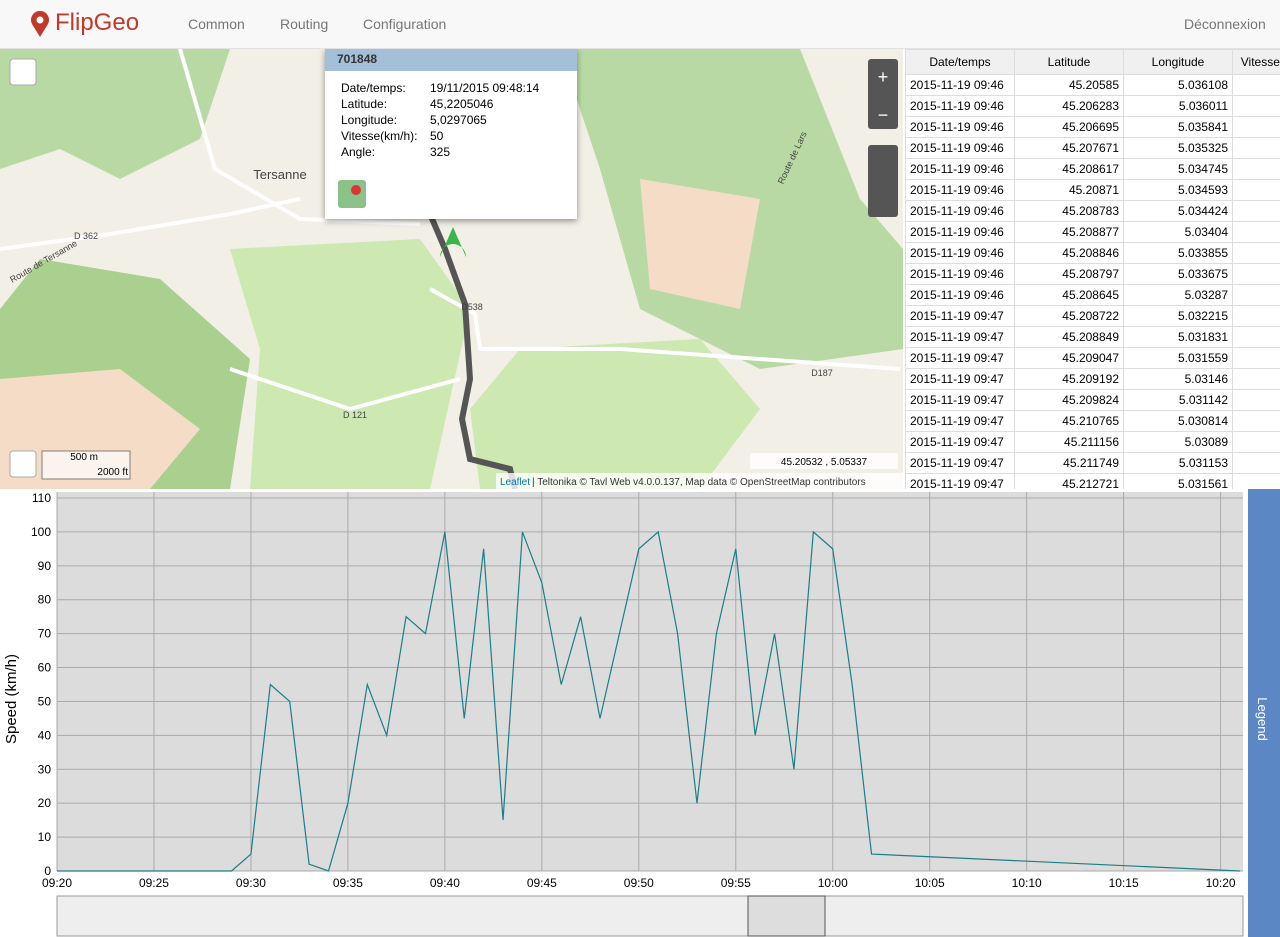  What do you see at coordinates (786, 916) in the screenshot?
I see `navigator-window` at bounding box center [786, 916].